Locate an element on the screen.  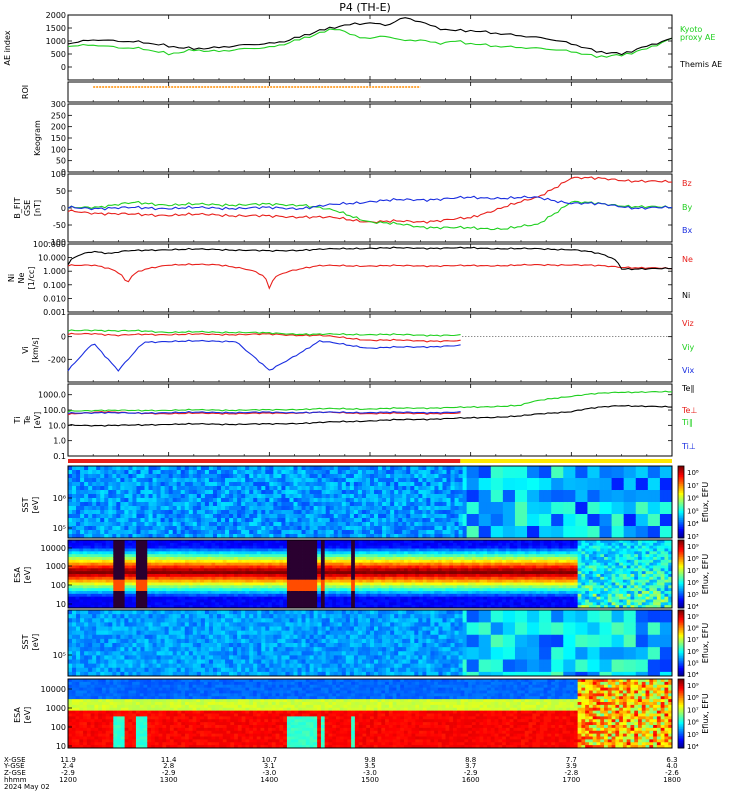
mode-bar-yellow is located at coordinates (566, 461).